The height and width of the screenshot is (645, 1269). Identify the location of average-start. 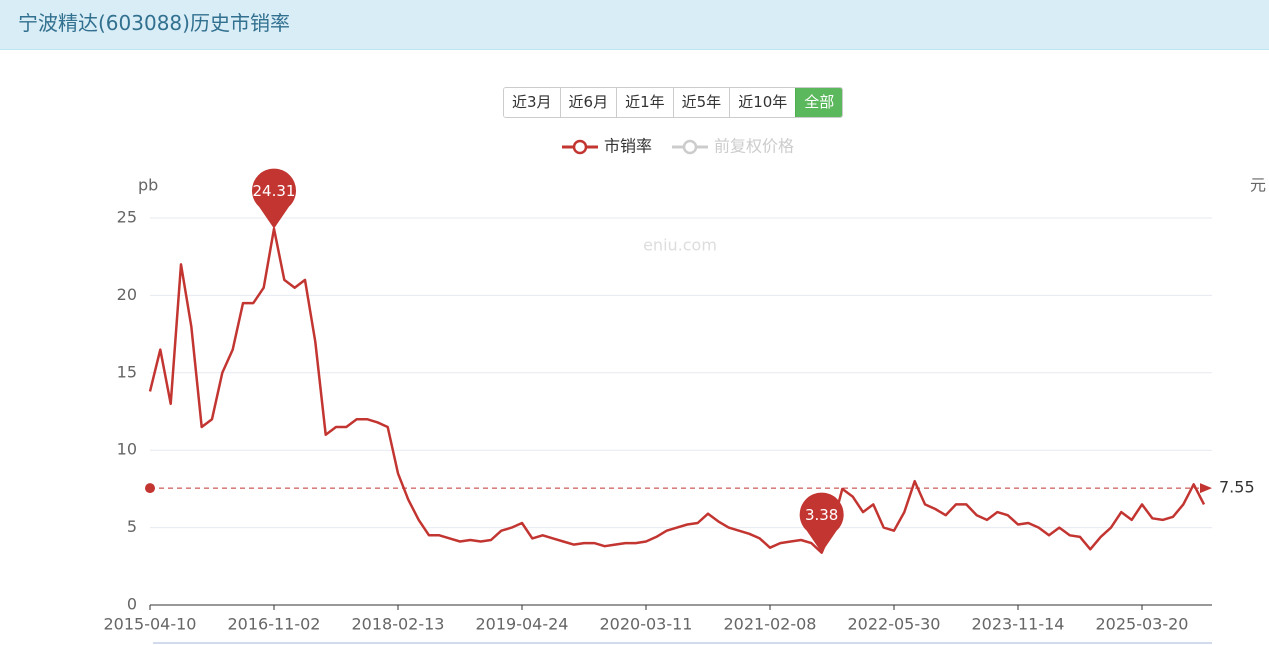
(150, 488).